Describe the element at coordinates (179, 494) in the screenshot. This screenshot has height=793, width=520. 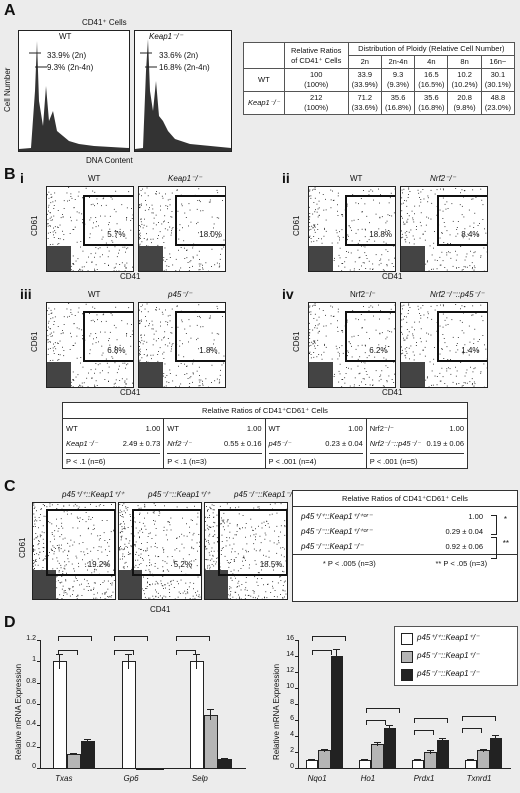
I see `genotype-label: p45⁻/⁻::Keap1⁺/⁺` at that location.